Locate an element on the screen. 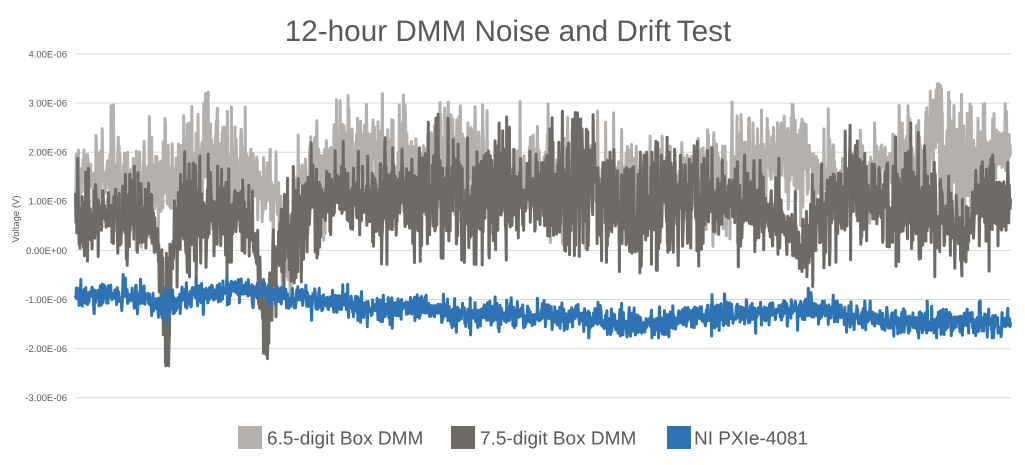  svg-text:12-hour DMM Noise and Drift Te: 12-hour DMM Noise and Drift Test is located at coordinates (508, 31).